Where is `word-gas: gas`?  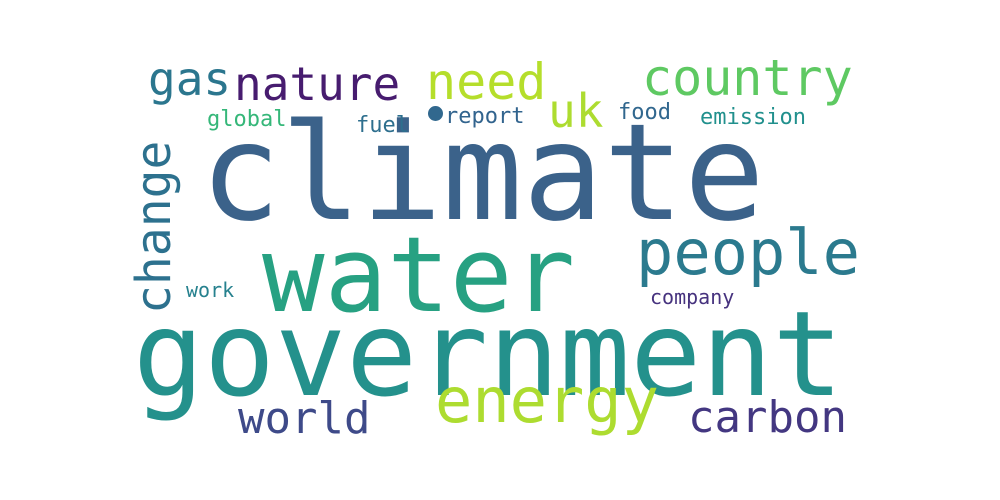
word-gas: gas is located at coordinates (190, 79).